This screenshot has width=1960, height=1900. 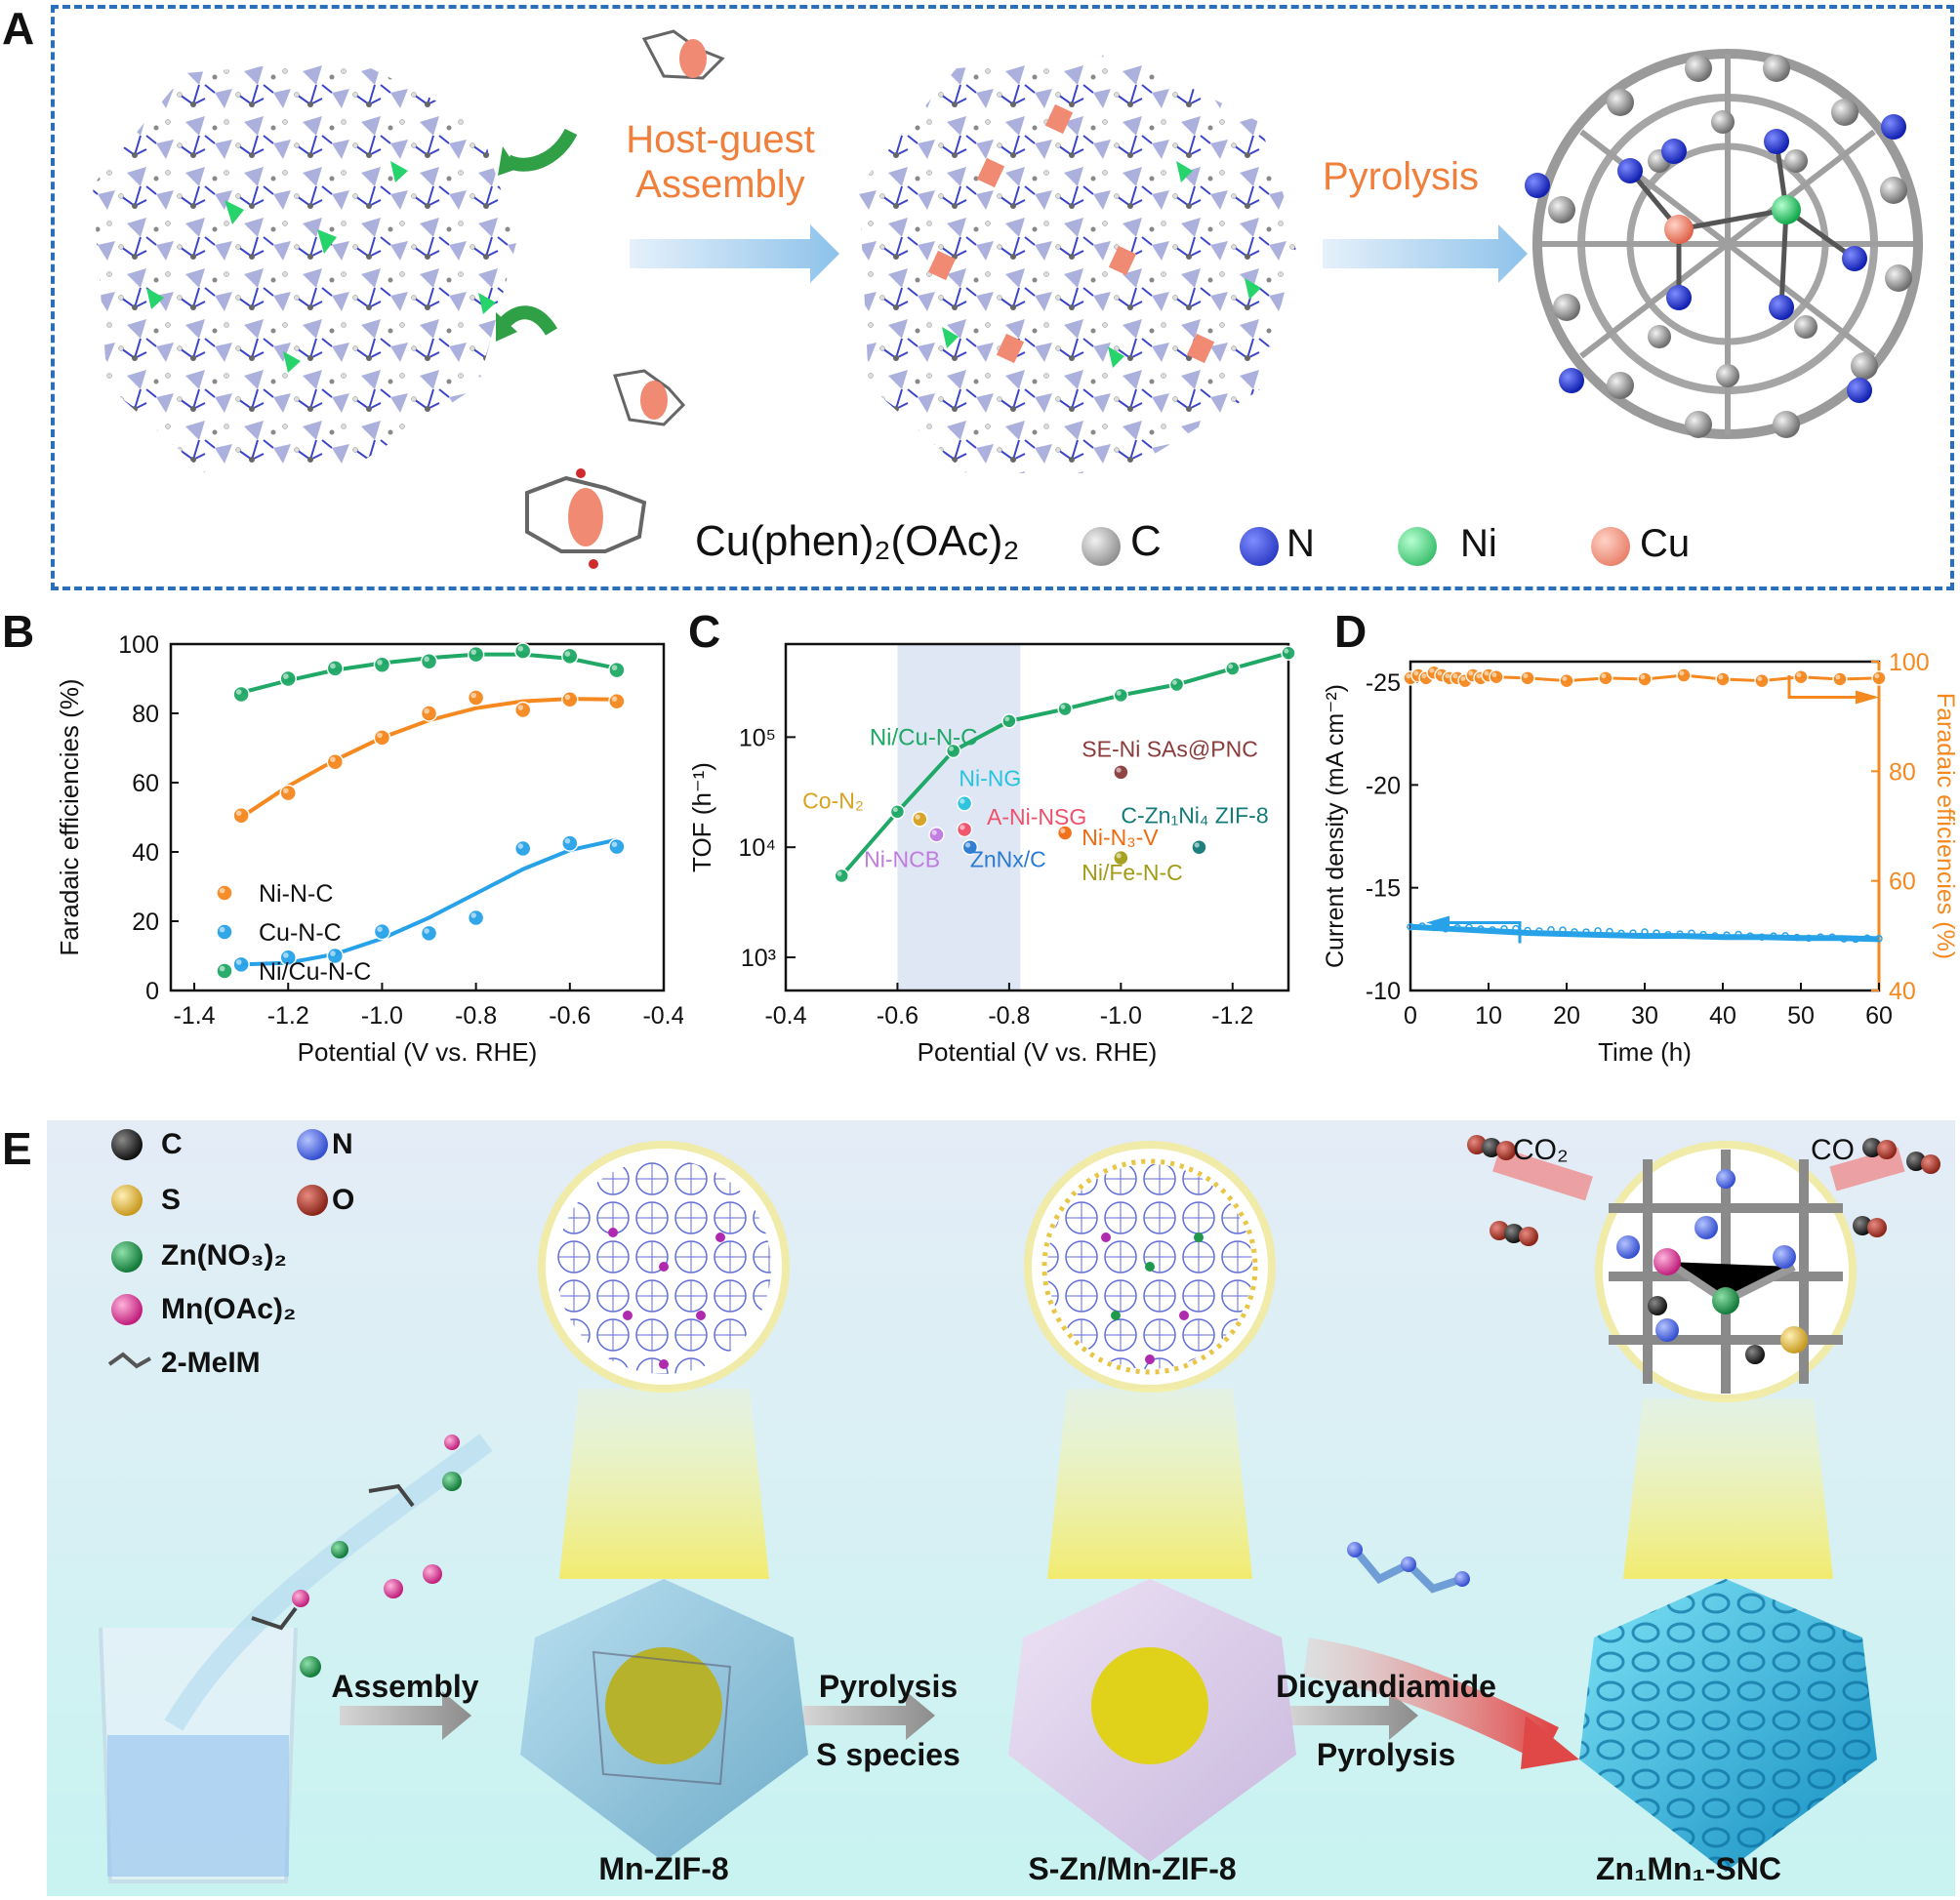 I want to click on ref-point-Ni/Fe-N-C-highlight, so click(x=1119, y=856).